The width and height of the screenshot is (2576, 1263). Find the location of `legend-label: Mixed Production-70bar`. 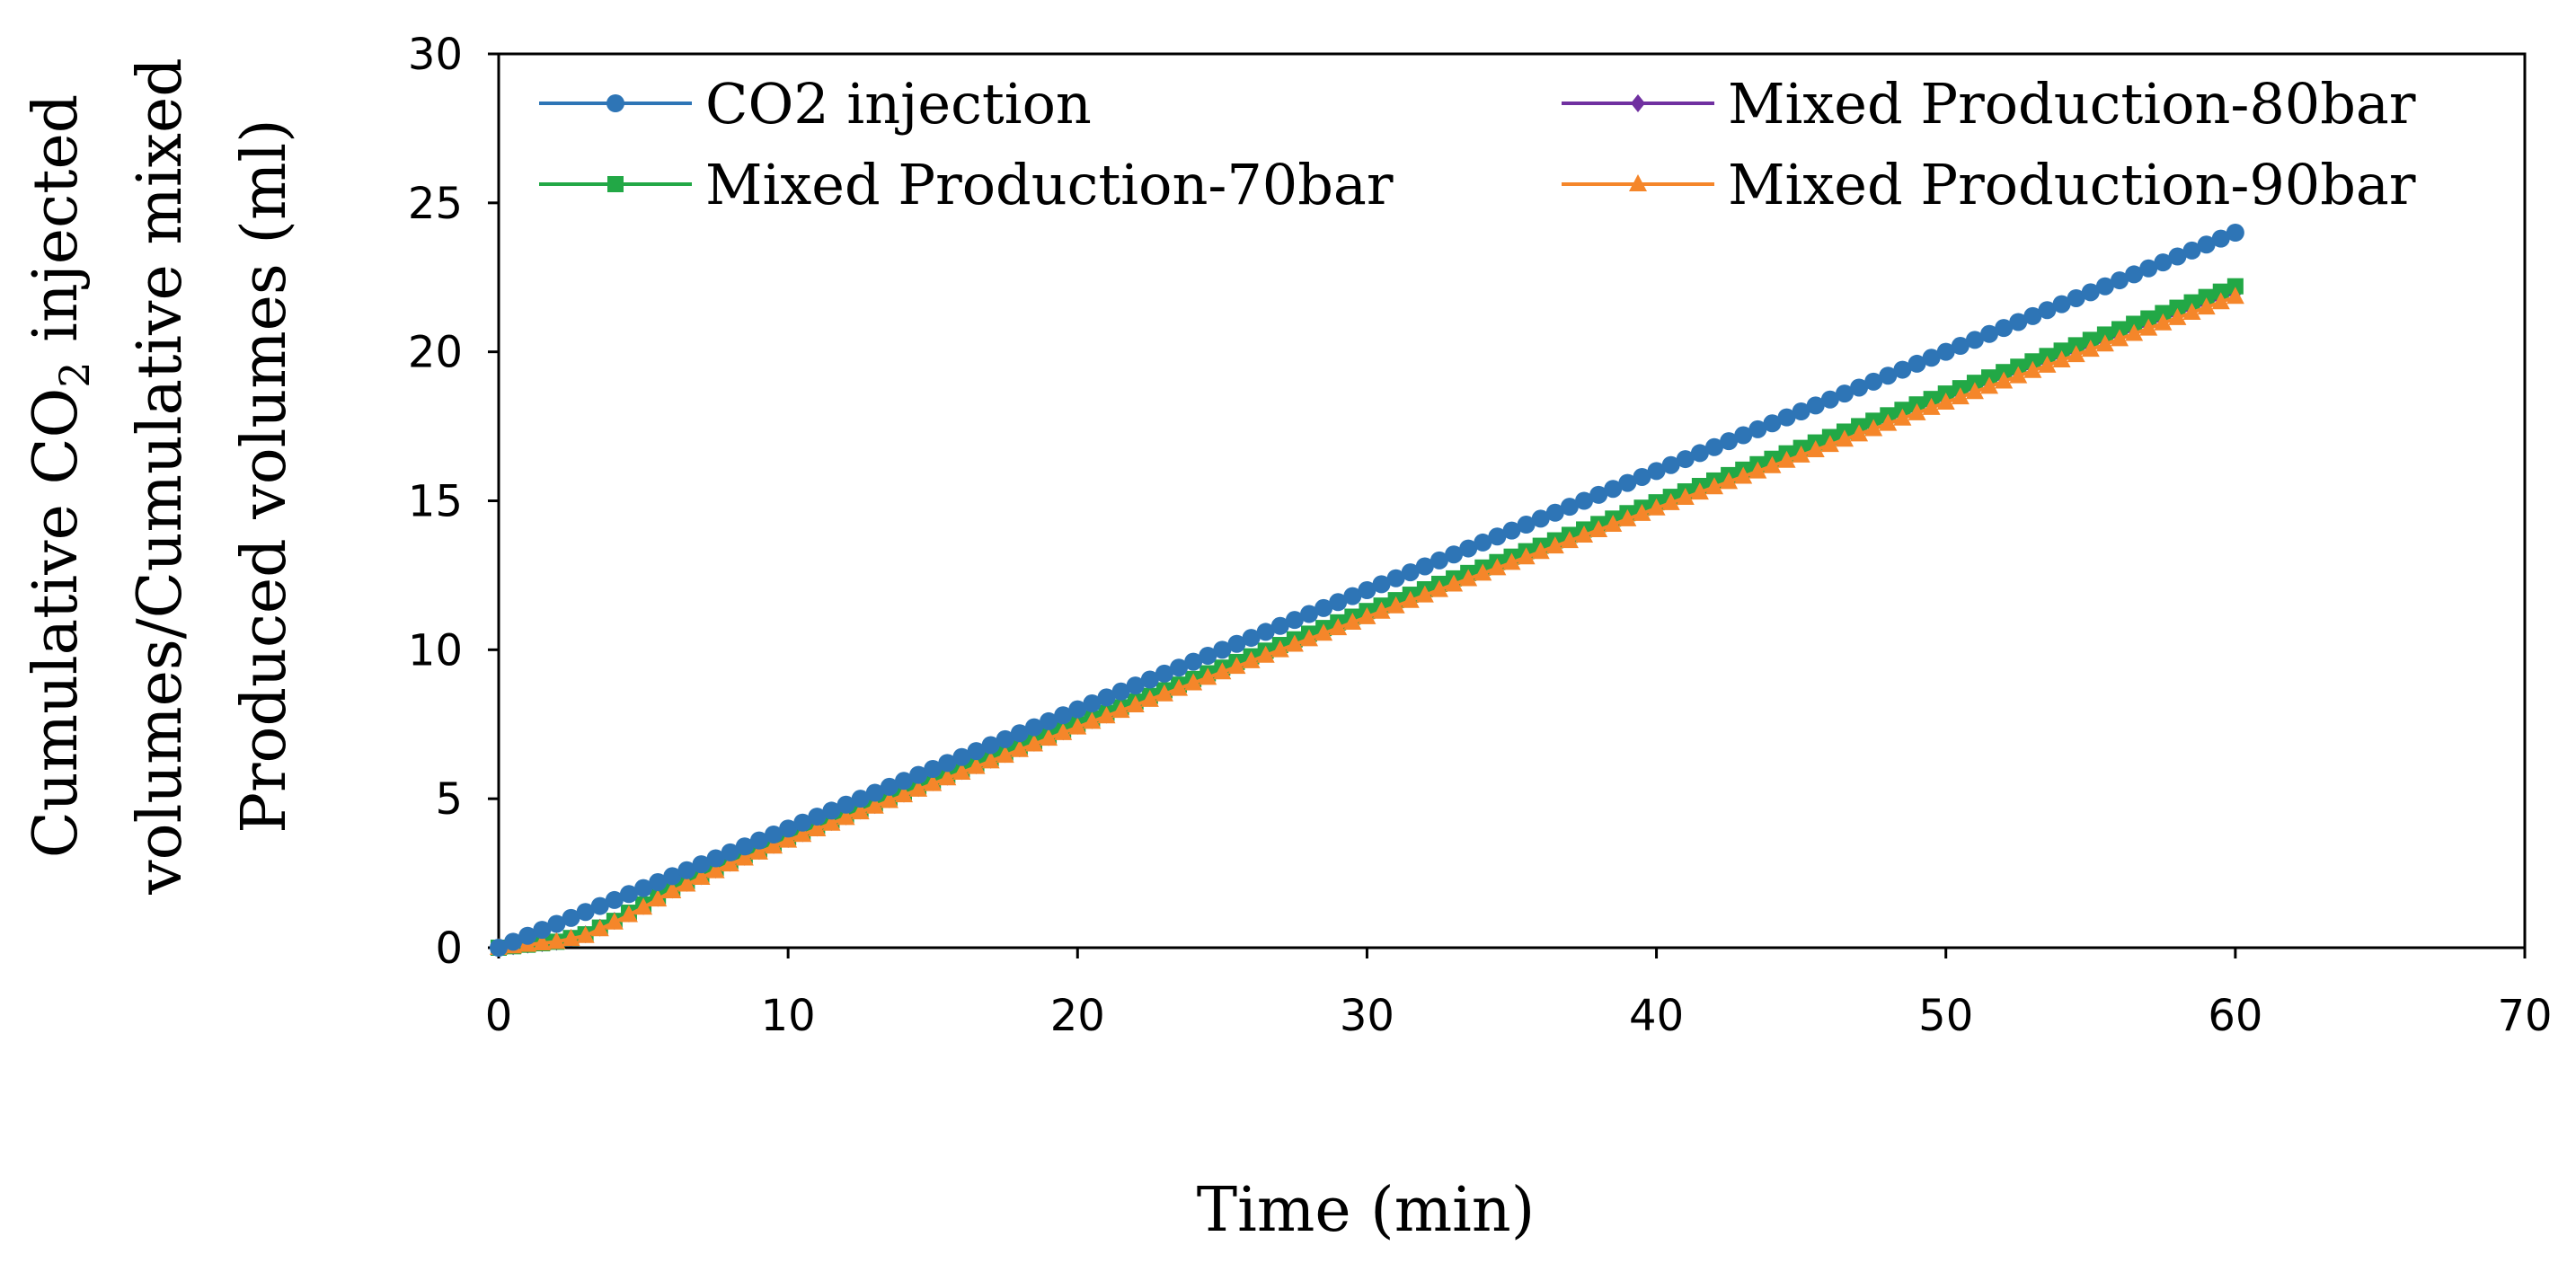

legend-label: Mixed Production-70bar is located at coordinates (1049, 184).